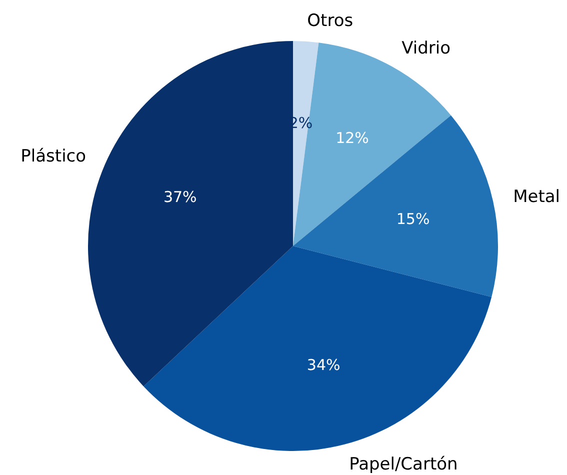  What do you see at coordinates (413, 219) in the screenshot?
I see `data-label: 15%` at bounding box center [413, 219].